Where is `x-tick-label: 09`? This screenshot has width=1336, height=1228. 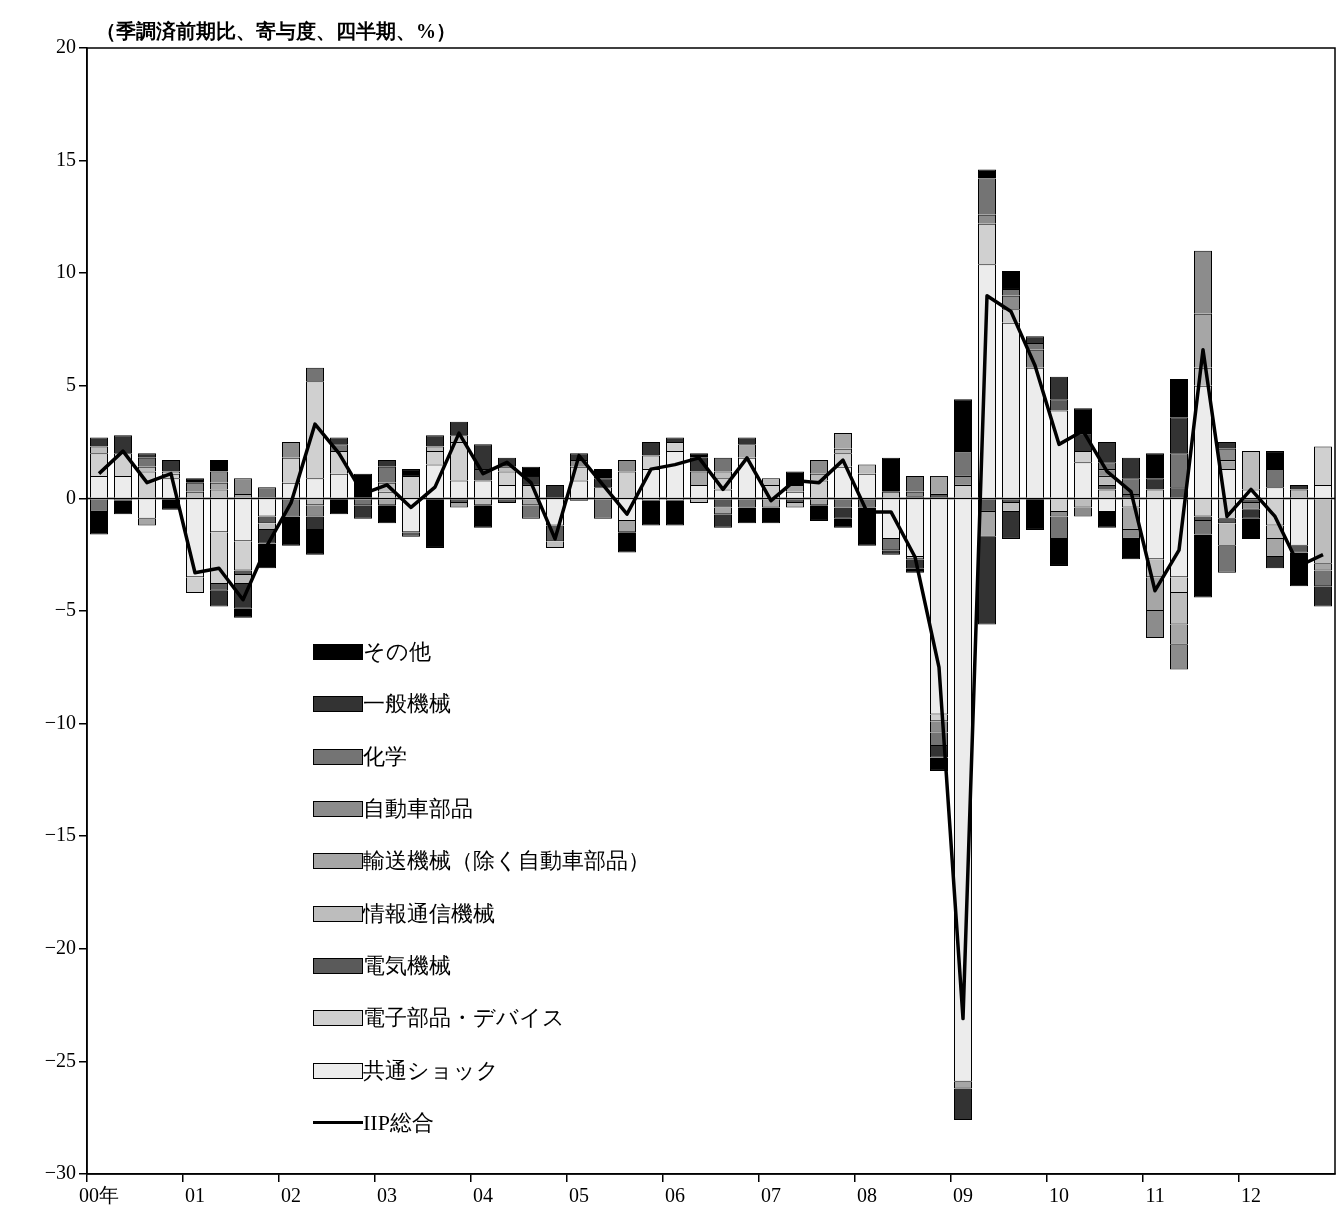 x-tick-label: 09 is located at coordinates (963, 1195).